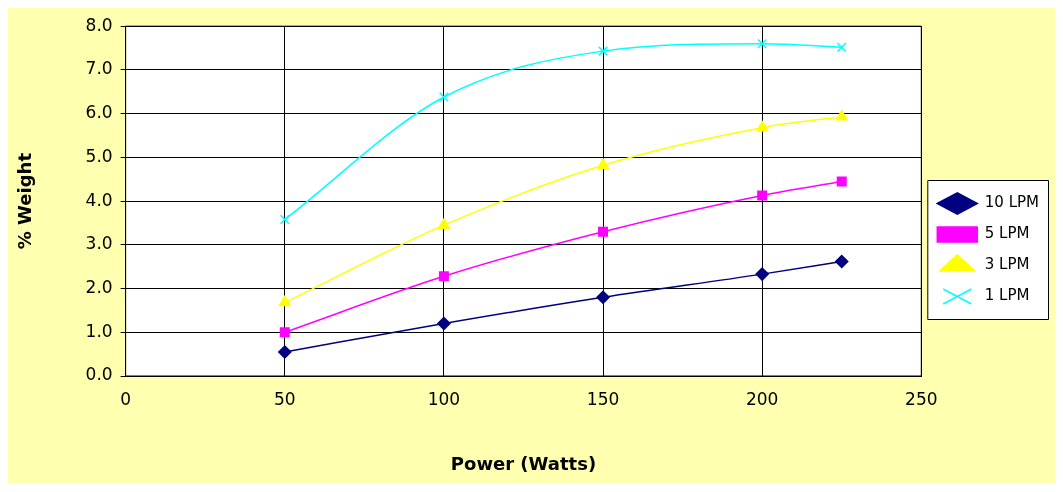 The height and width of the screenshot is (492, 1063). Describe the element at coordinates (99, 112) in the screenshot. I see `y-tick-label: 6.0` at that location.